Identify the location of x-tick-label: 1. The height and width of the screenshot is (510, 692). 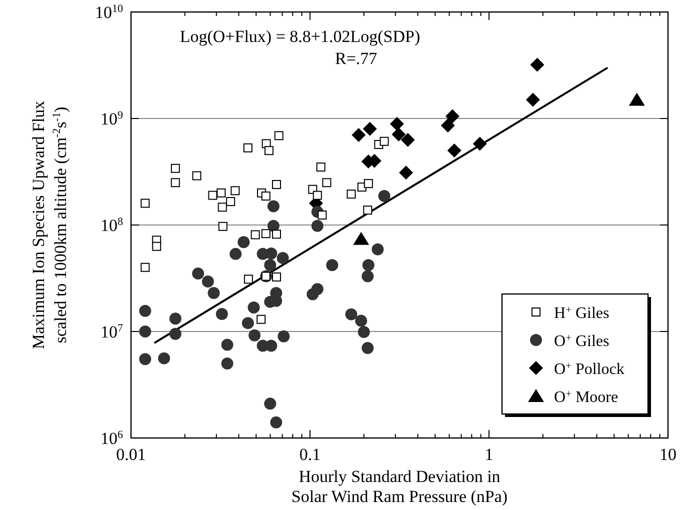
(489, 454).